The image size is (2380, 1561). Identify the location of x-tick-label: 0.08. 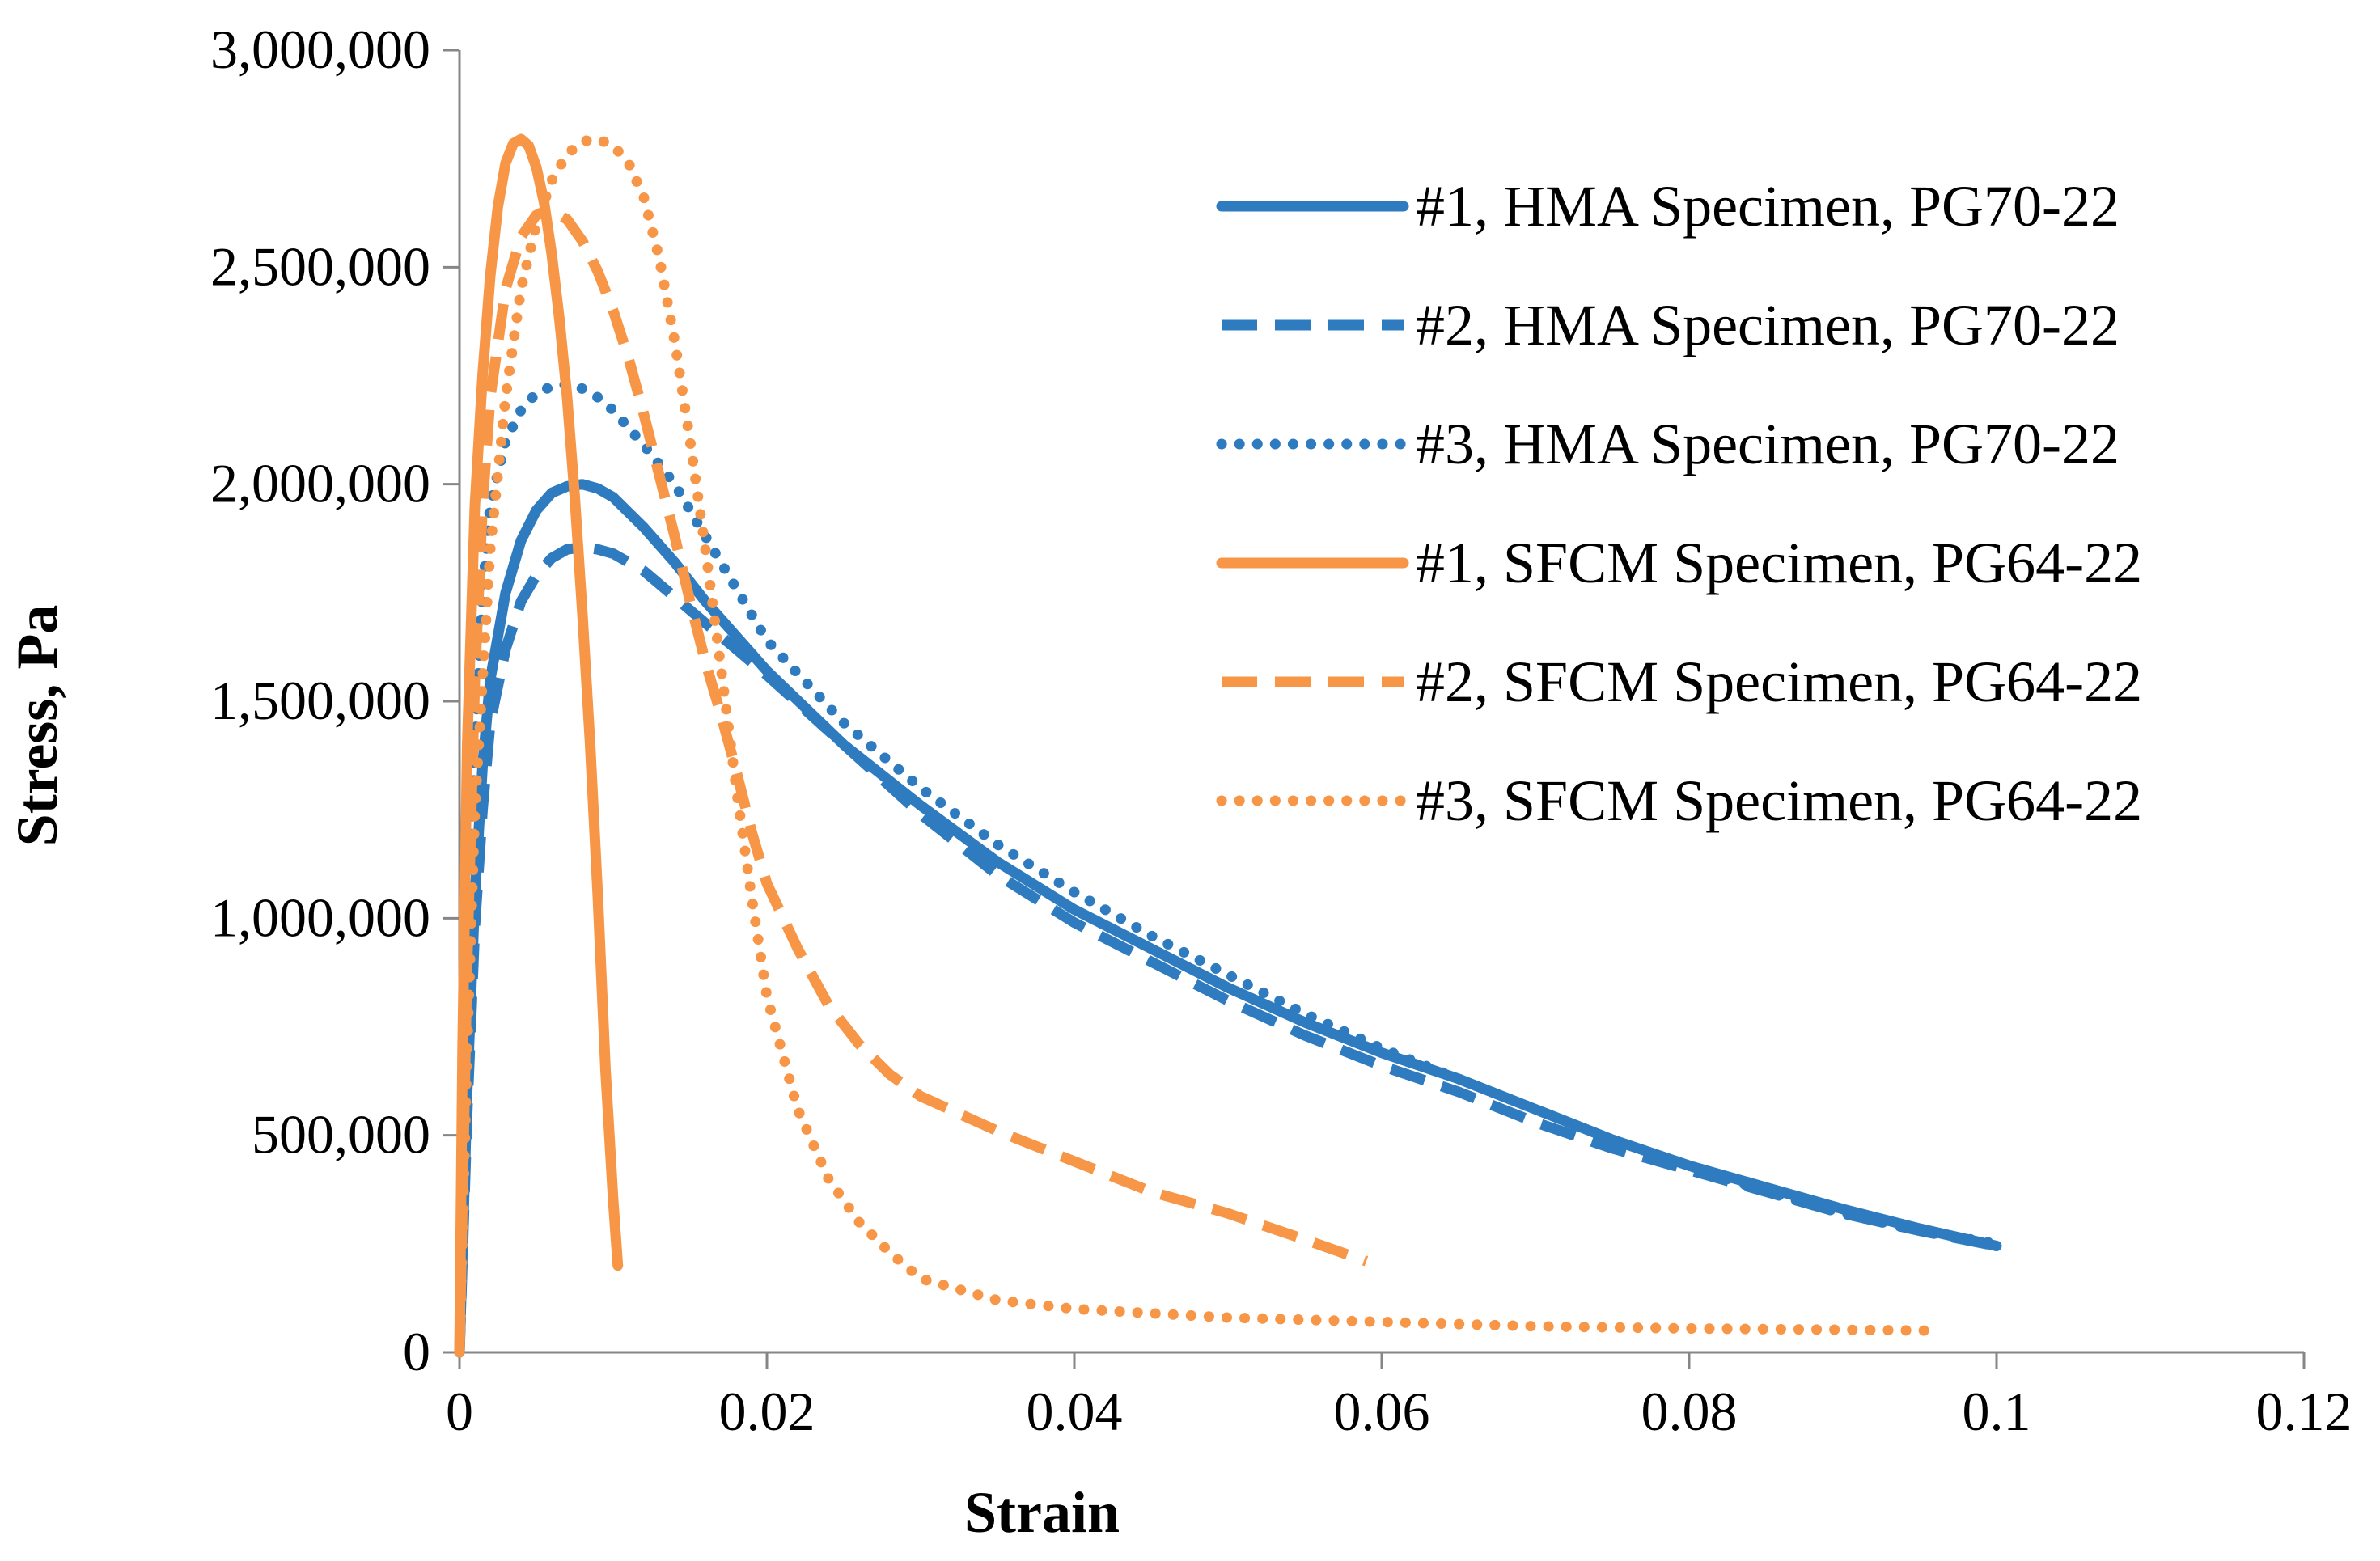
(1689, 1411).